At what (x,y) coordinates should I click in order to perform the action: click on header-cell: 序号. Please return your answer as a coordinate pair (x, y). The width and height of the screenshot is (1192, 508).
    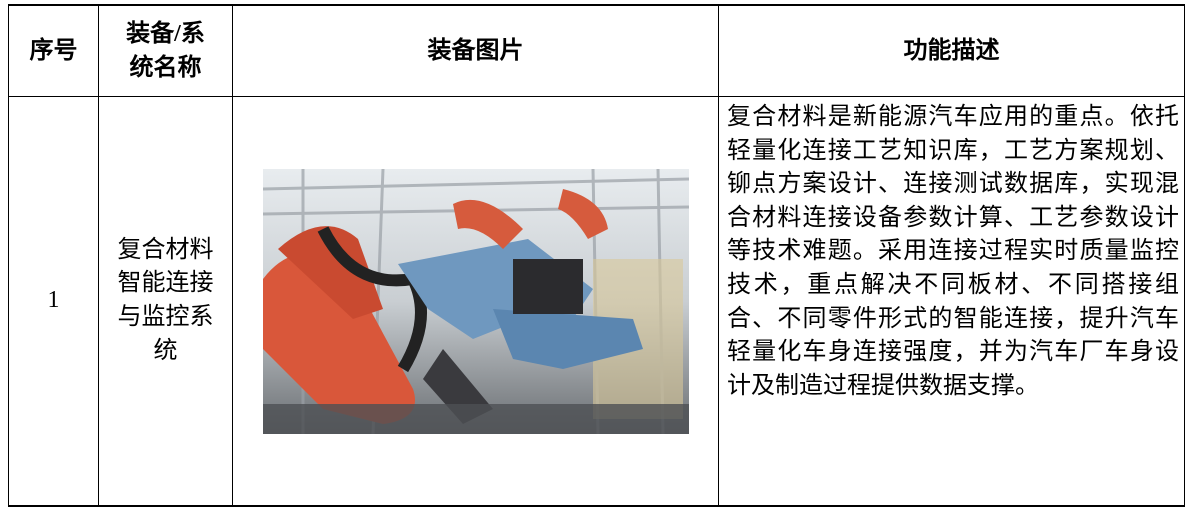
    Looking at the image, I should click on (53, 50).